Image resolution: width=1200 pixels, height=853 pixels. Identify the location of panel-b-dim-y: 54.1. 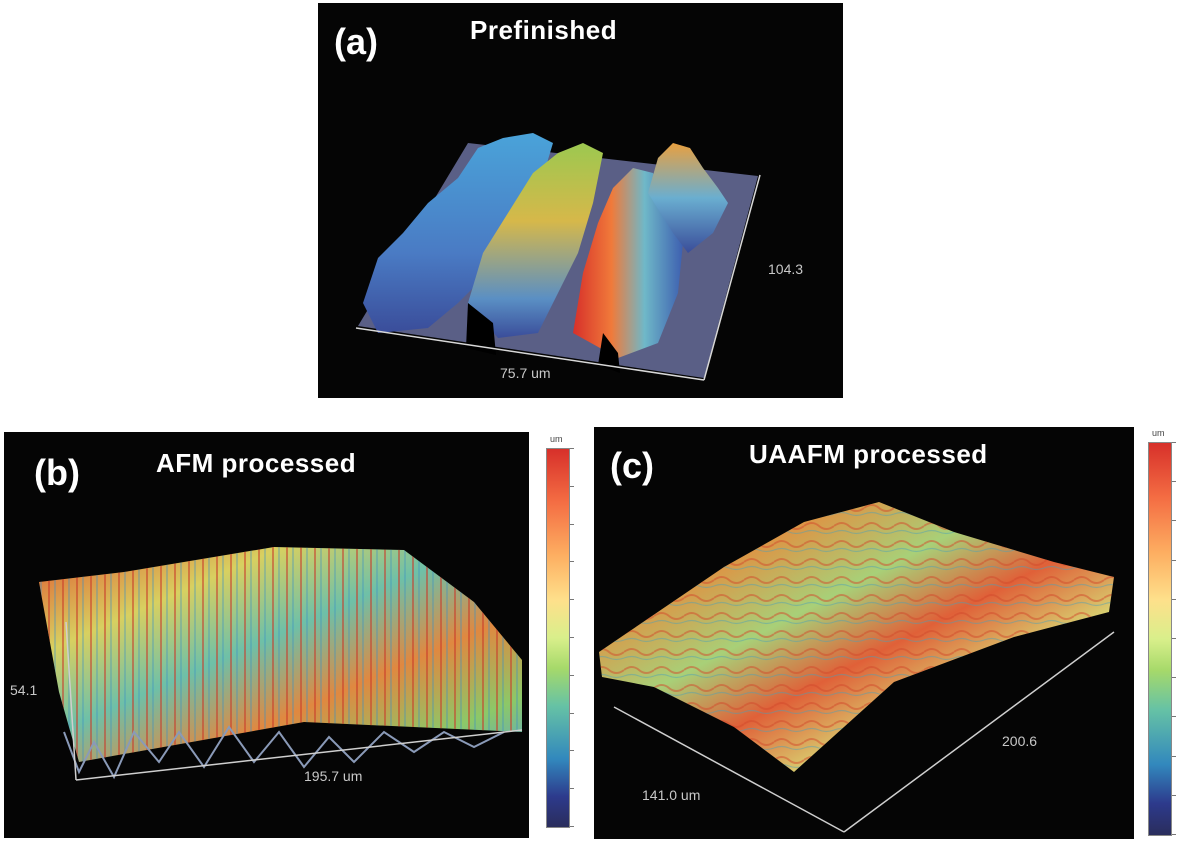
(24, 690).